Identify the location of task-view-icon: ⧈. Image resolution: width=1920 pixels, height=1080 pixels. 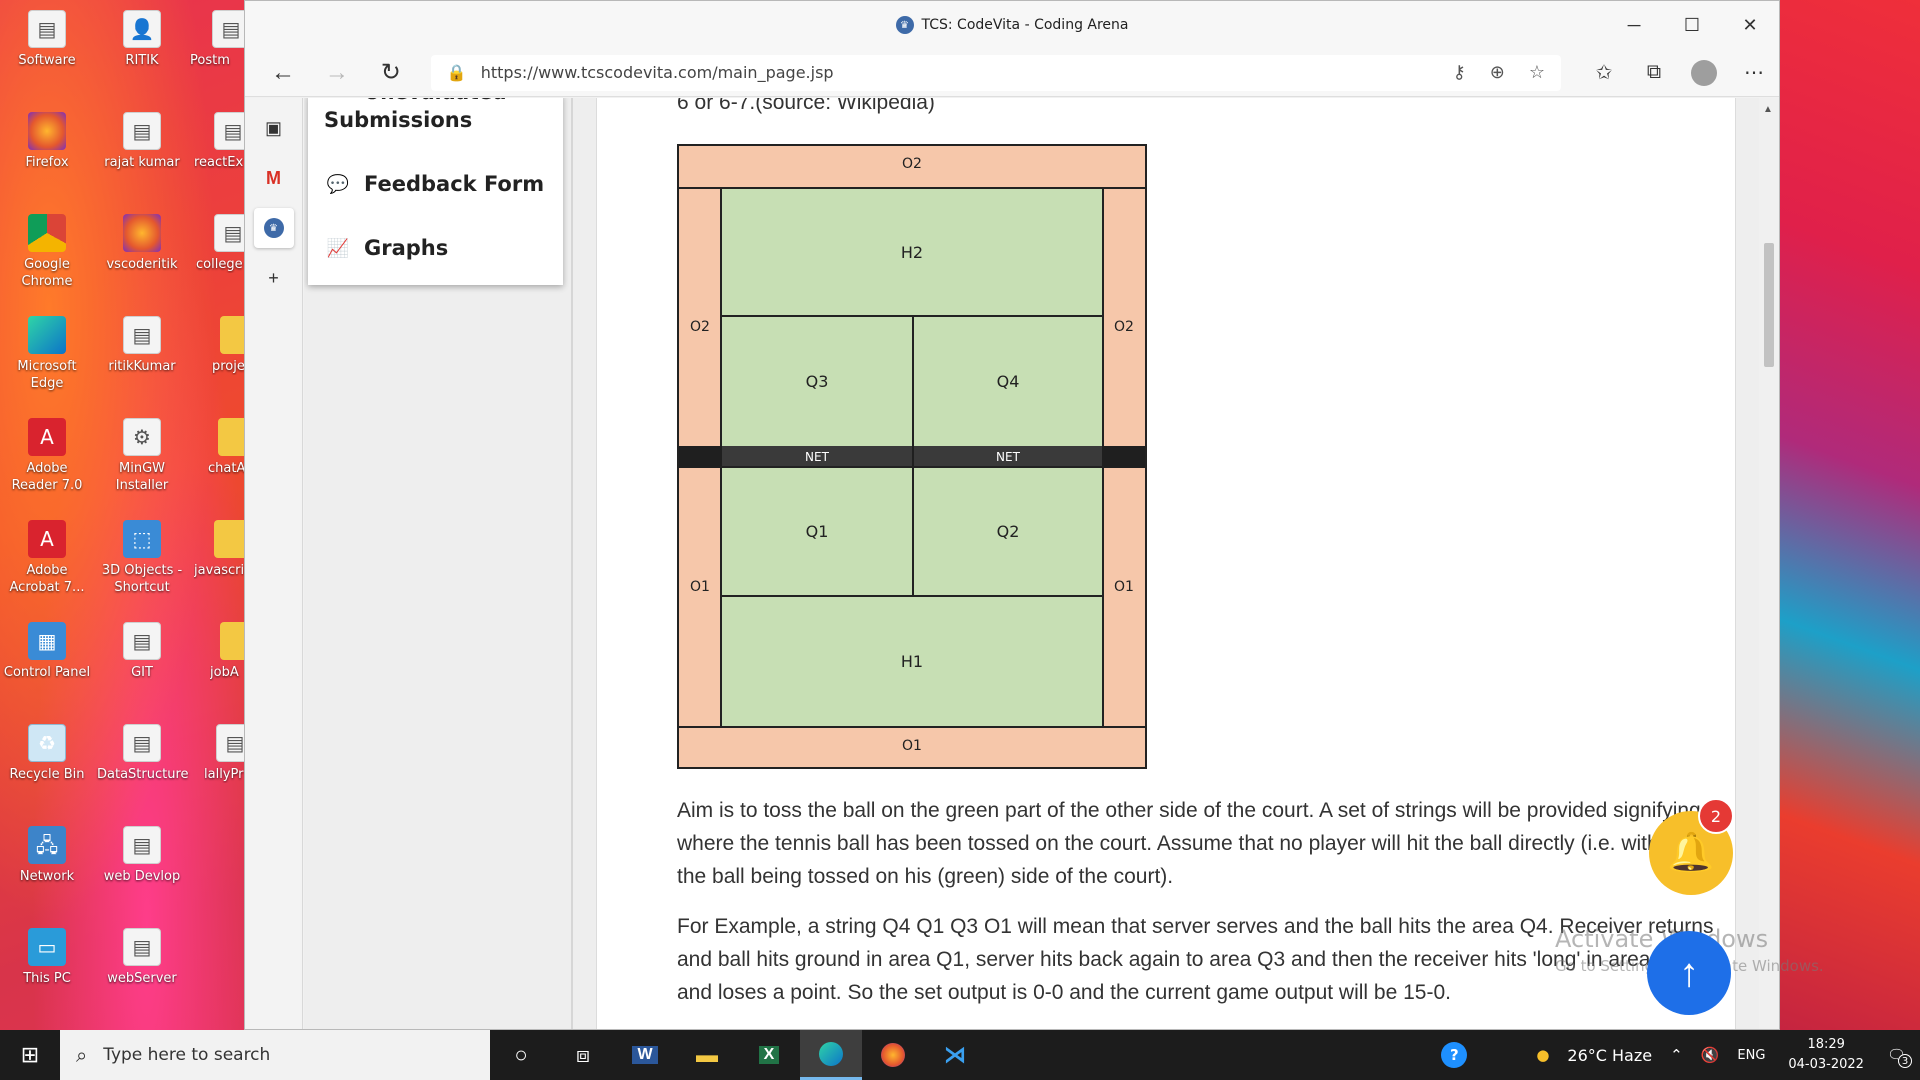
(583, 1054).